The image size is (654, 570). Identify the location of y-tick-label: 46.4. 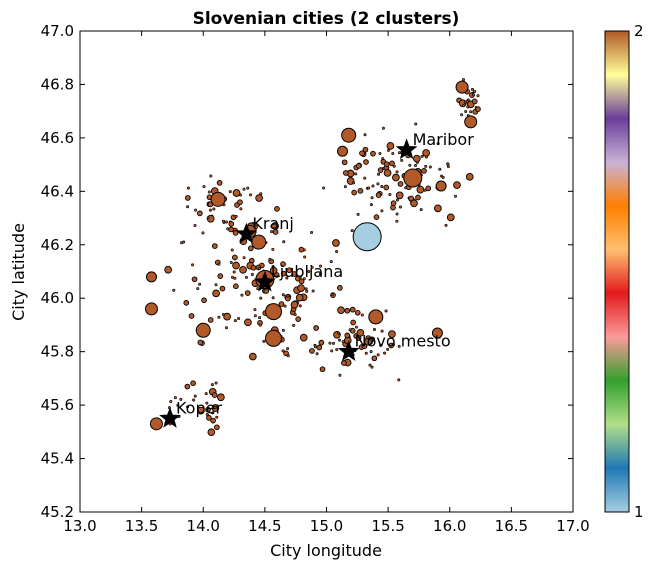
(57, 191).